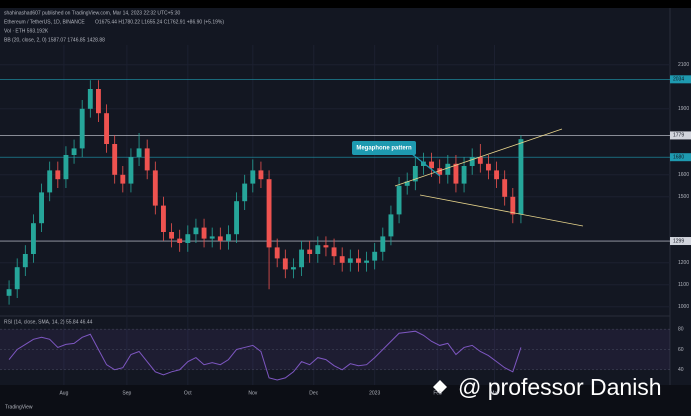 Image resolution: width=691 pixels, height=416 pixels. I want to click on bottom-bar, so click(345, 400).